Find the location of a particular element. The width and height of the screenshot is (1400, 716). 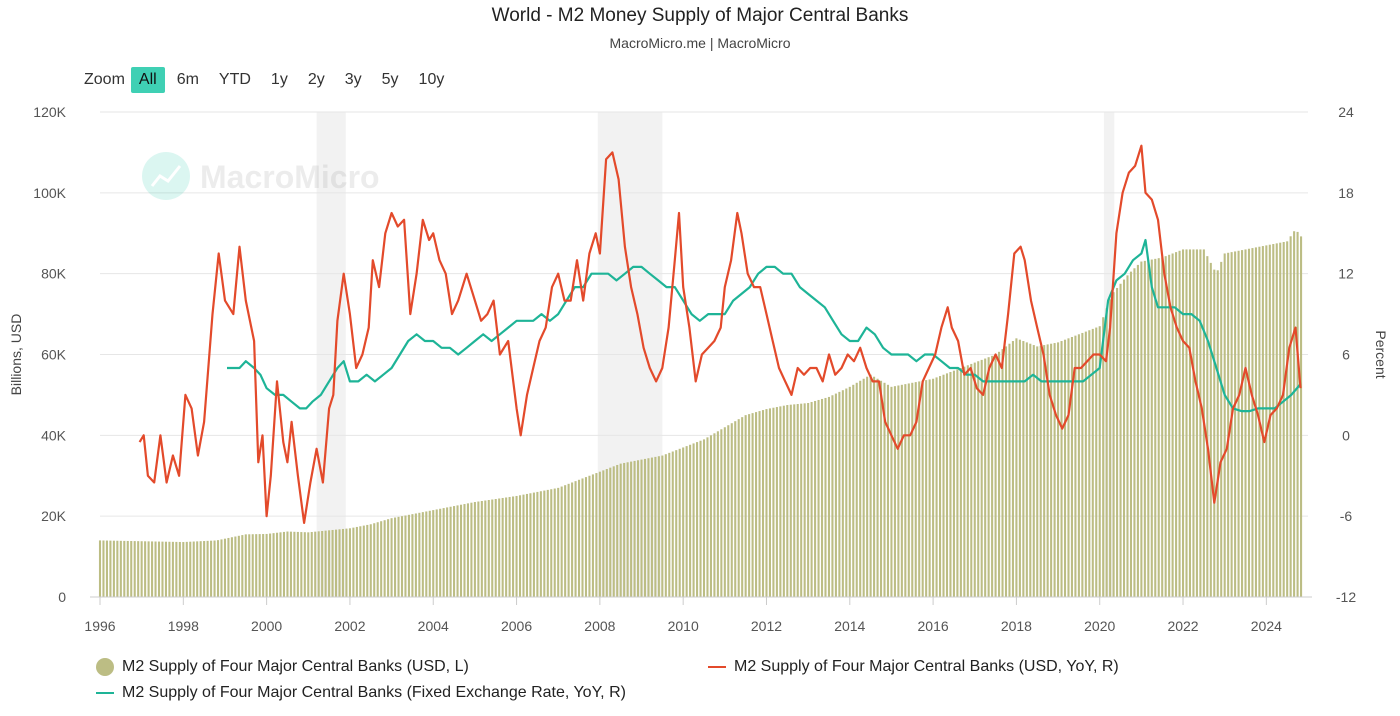

right-axis-tick-label: -6 is located at coordinates (1346, 516).